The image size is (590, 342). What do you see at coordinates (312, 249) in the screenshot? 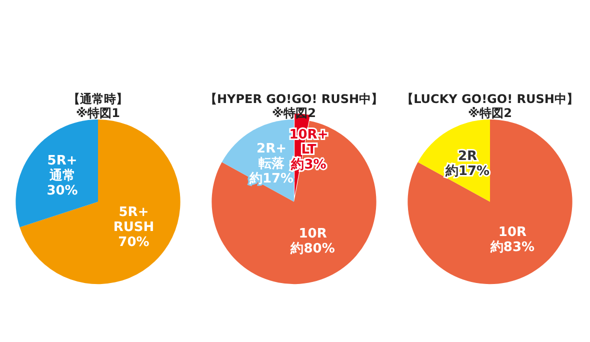
I see `data-label: 約80%` at bounding box center [312, 249].